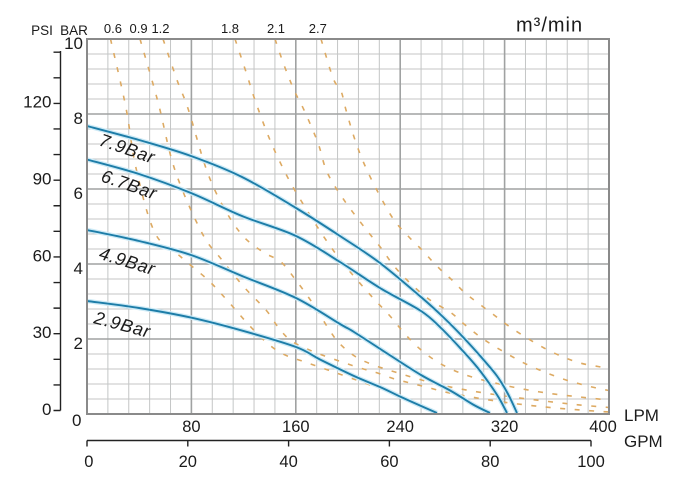 The image size is (682, 483). Describe the element at coordinates (505, 427) in the screenshot. I see `svg-text: 320` at that location.